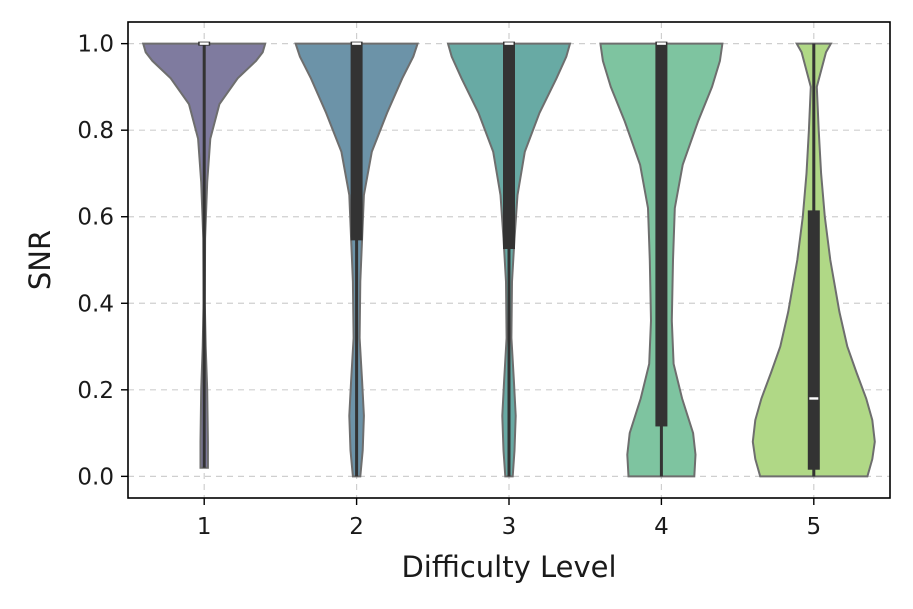 The image size is (913, 609). I want to click on x-tick-label: 1, so click(204, 527).